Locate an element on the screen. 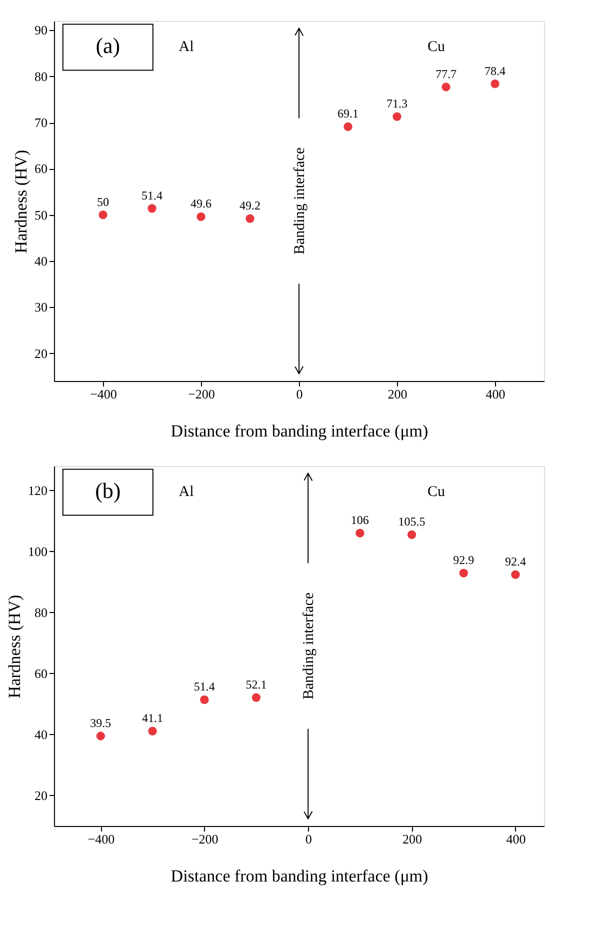 Image resolution: width=599 pixels, height=952 pixels. data-label: 41.1 is located at coordinates (153, 718).